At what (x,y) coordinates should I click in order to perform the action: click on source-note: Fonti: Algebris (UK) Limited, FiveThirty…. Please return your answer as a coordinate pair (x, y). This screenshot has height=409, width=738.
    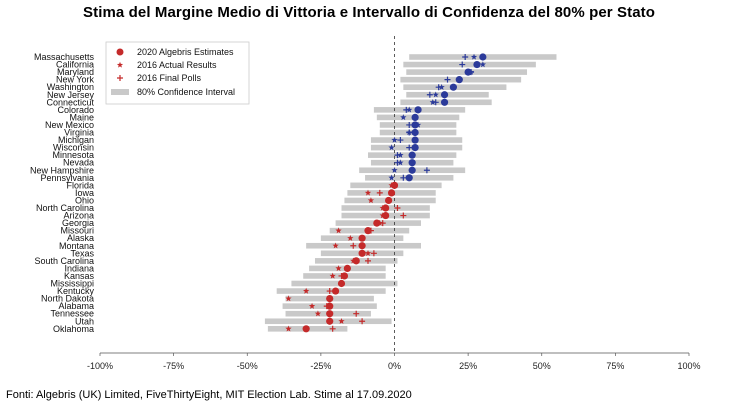
    Looking at the image, I should click on (209, 395).